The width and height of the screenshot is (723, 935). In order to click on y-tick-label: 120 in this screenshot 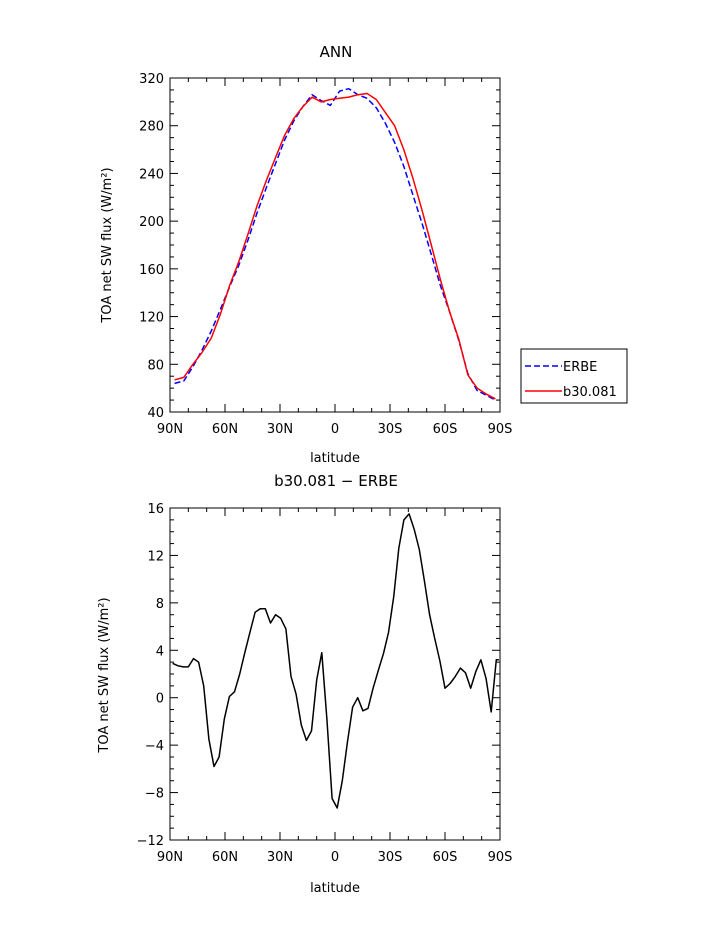, I will do `click(151, 318)`.